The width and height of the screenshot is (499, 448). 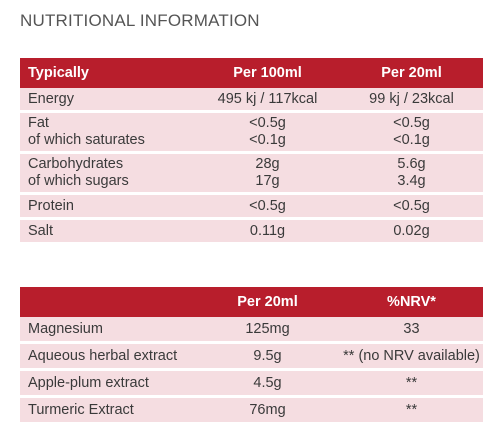 What do you see at coordinates (411, 354) in the screenshot?
I see `value-nrv: ** (no NRV available)` at bounding box center [411, 354].